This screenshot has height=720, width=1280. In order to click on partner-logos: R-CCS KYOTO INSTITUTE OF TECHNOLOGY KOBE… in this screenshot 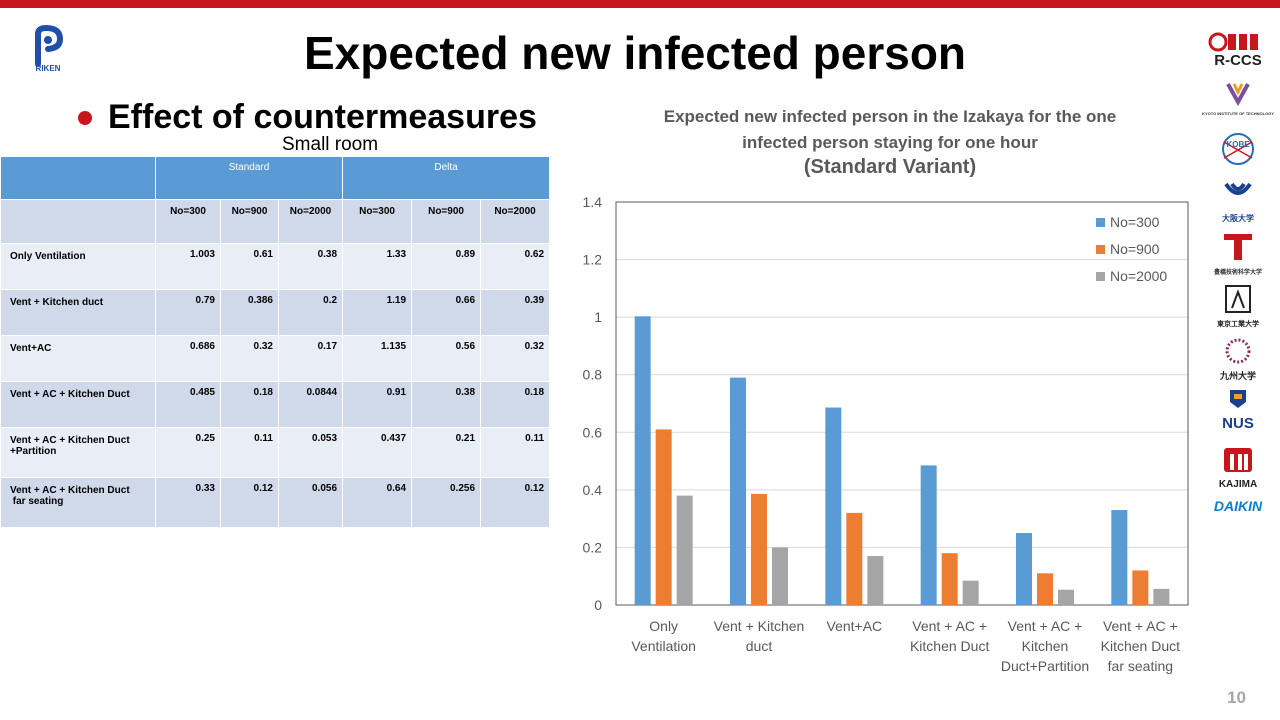, I will do `click(1238, 270)`.